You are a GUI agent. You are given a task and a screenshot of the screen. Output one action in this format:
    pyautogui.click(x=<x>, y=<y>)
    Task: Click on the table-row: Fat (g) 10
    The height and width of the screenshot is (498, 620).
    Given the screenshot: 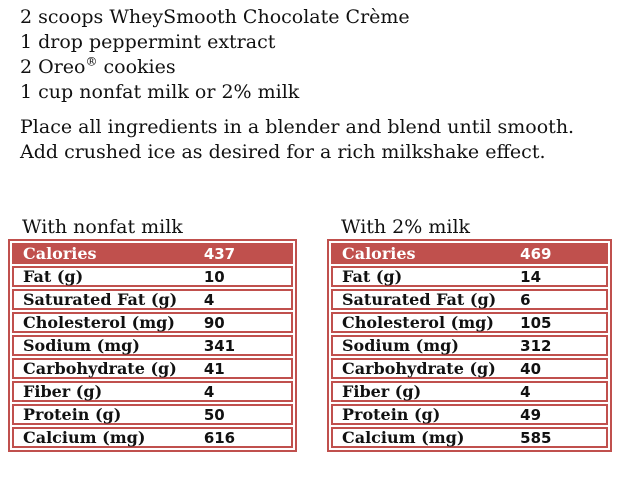 What is the action you would take?
    pyautogui.click(x=152, y=276)
    